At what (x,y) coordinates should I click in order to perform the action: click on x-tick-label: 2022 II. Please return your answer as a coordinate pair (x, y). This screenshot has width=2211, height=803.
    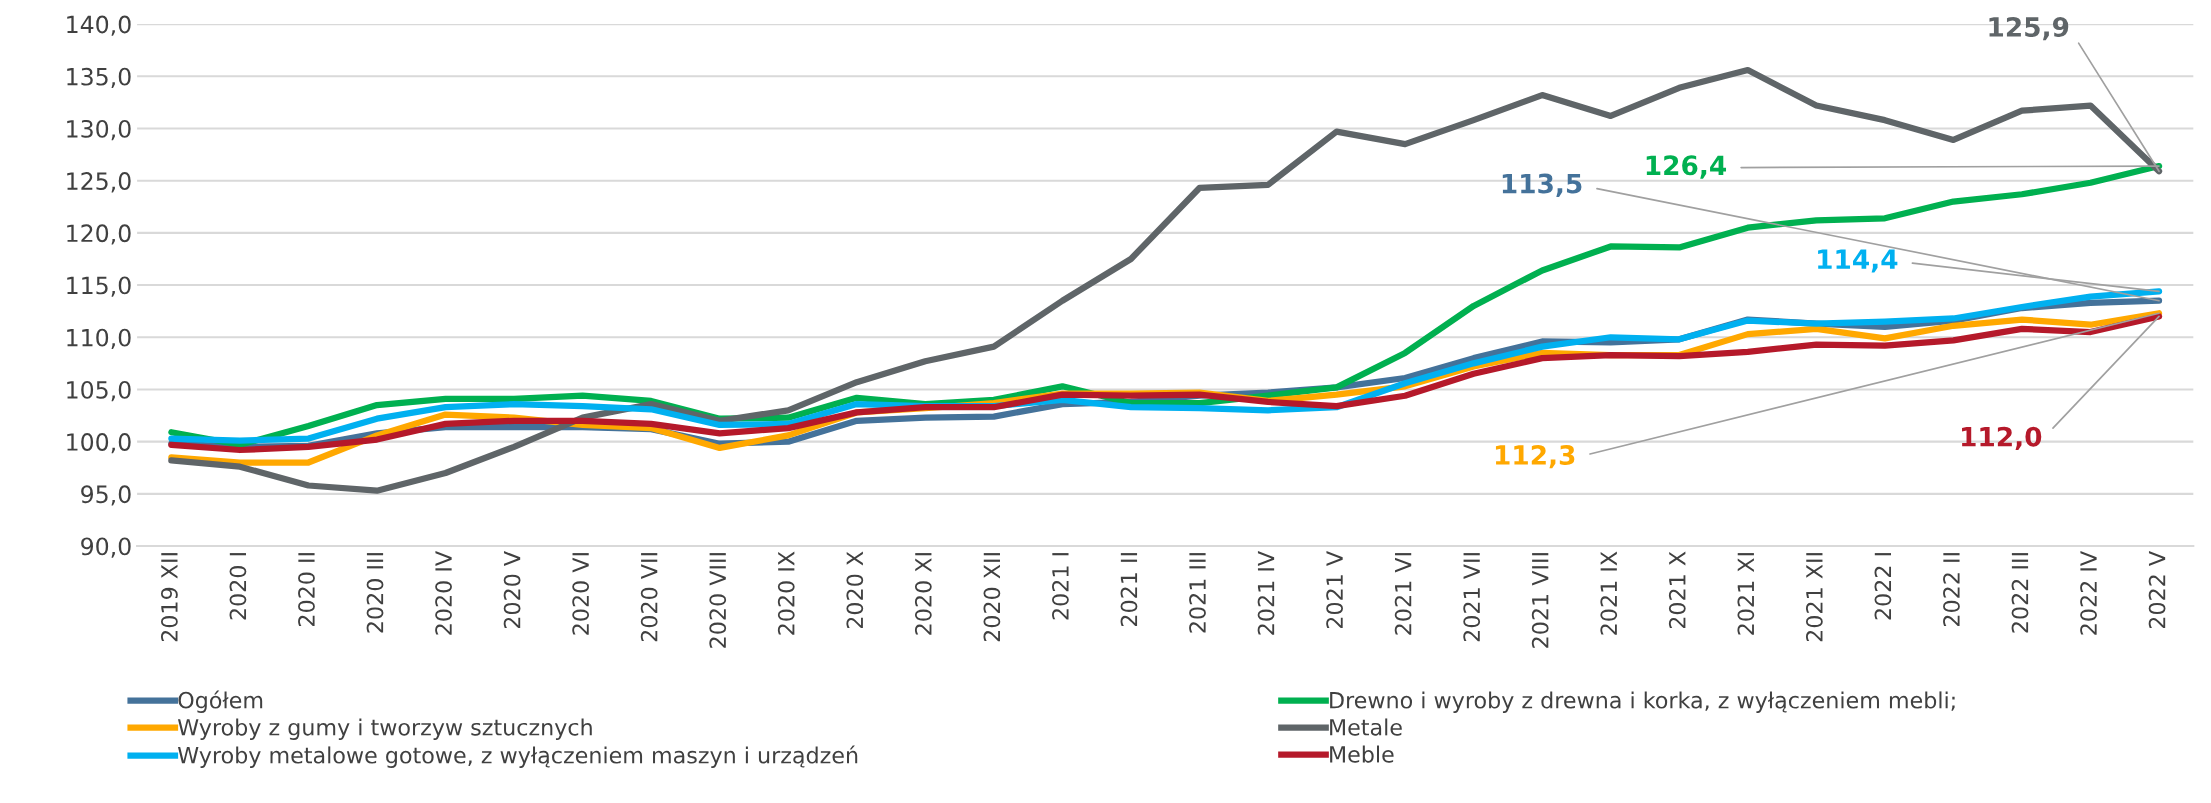
    Looking at the image, I should click on (1951, 589).